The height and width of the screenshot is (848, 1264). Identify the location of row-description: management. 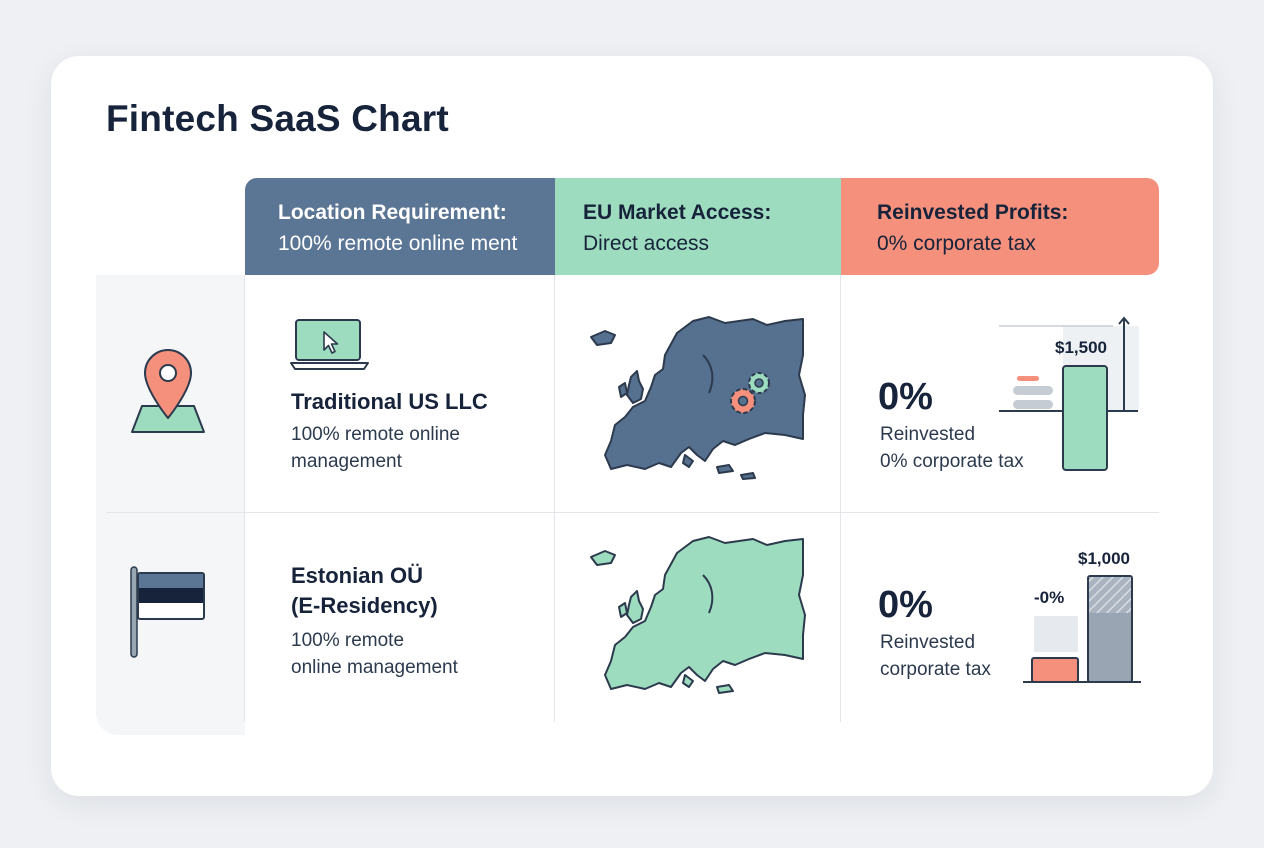
(346, 461).